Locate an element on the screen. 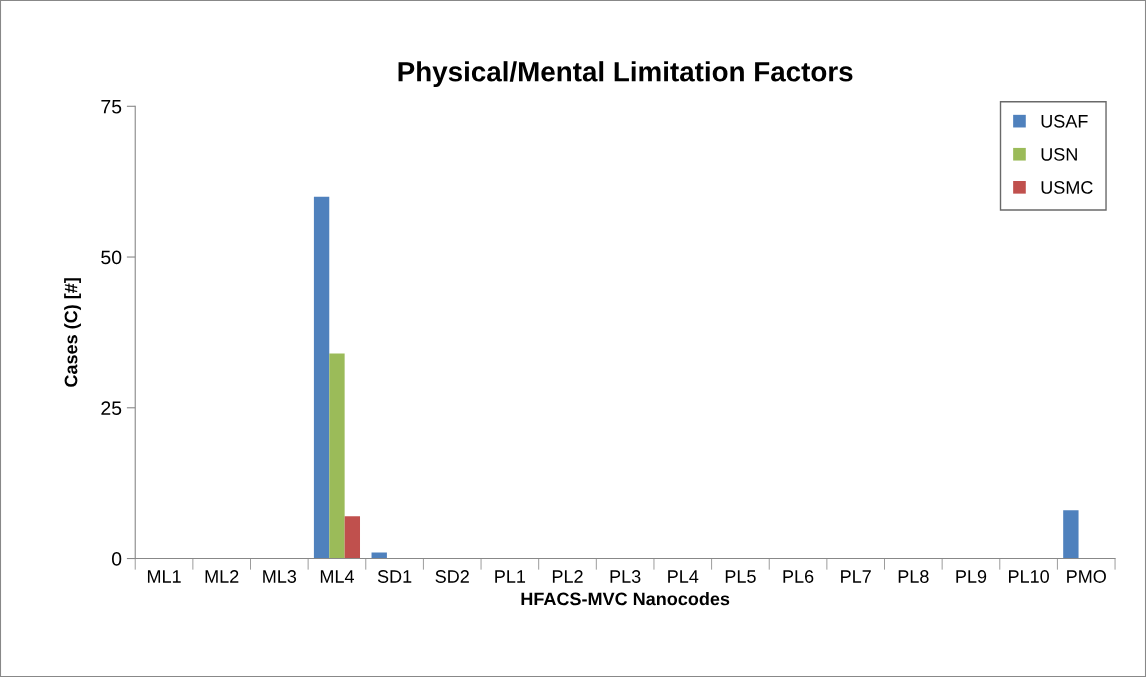  x-tick-label: PL9 is located at coordinates (971, 576).